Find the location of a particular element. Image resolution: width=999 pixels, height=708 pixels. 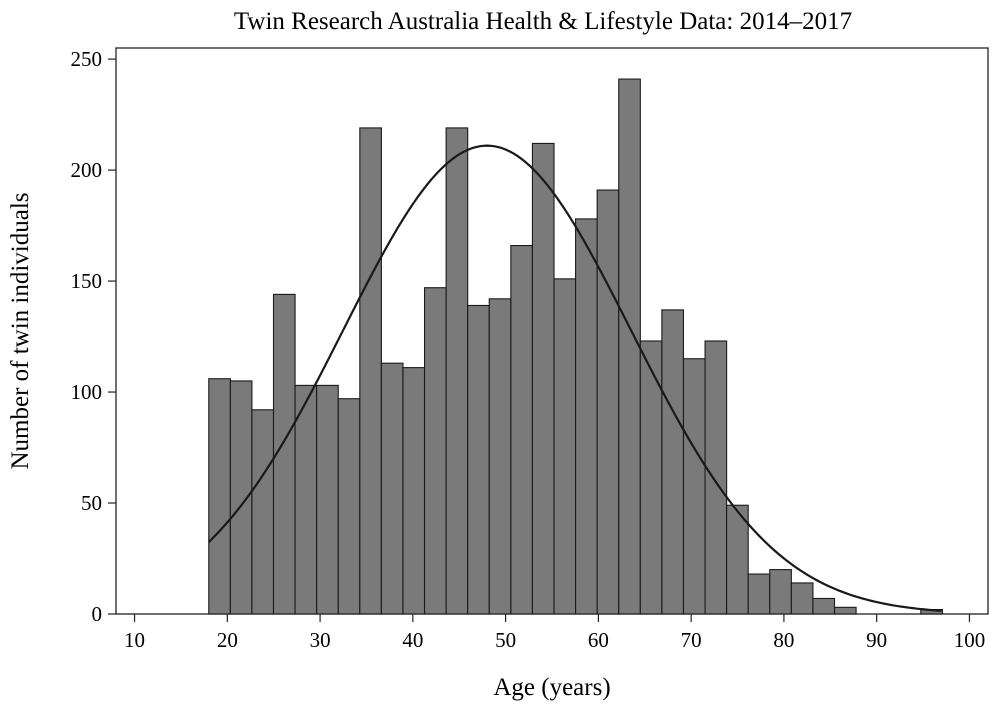

y-tick-label: 50 is located at coordinates (91, 503).